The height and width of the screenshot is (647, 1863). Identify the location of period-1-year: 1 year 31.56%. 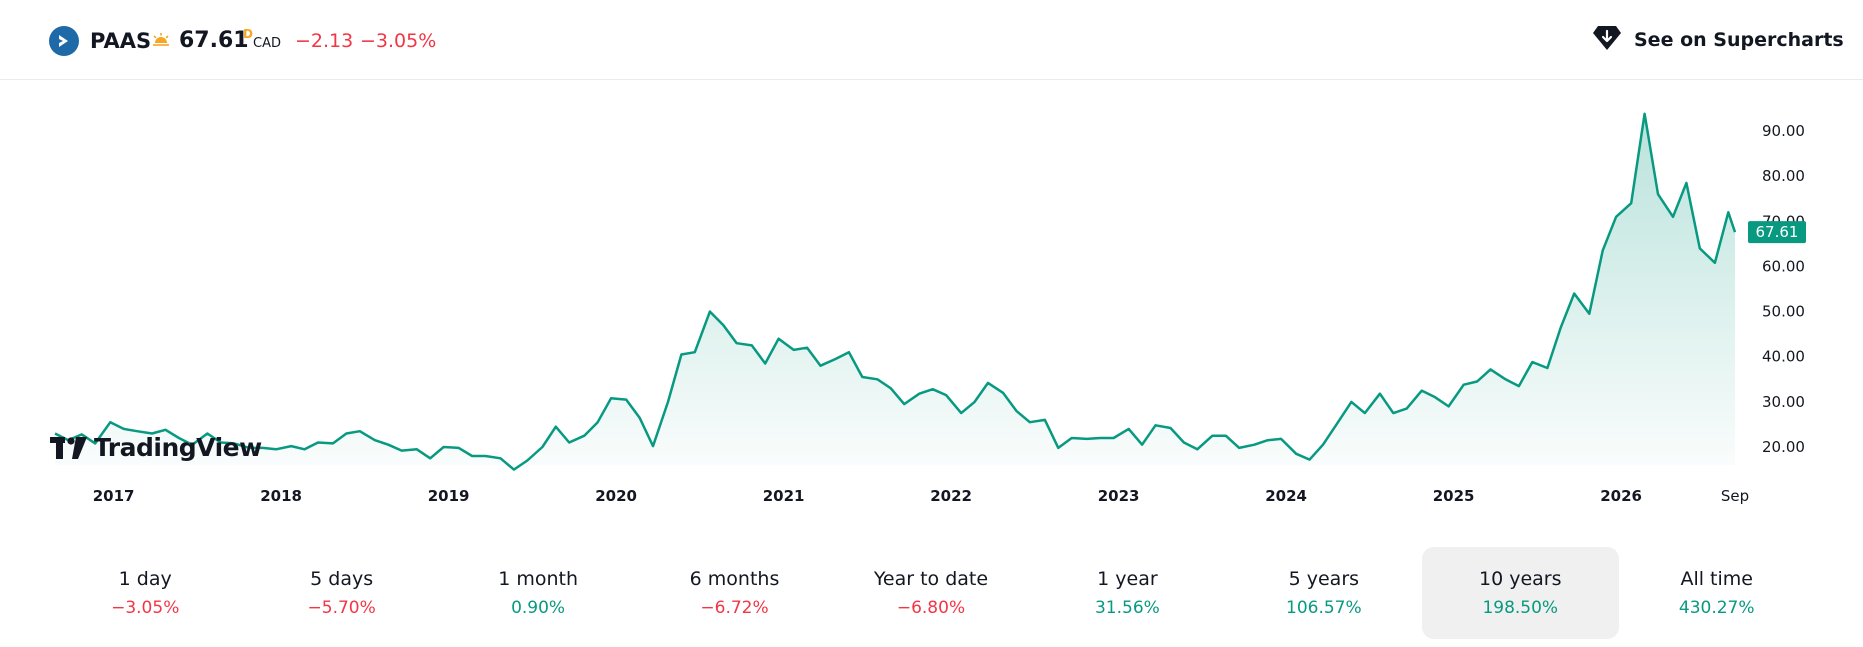
(1127, 593).